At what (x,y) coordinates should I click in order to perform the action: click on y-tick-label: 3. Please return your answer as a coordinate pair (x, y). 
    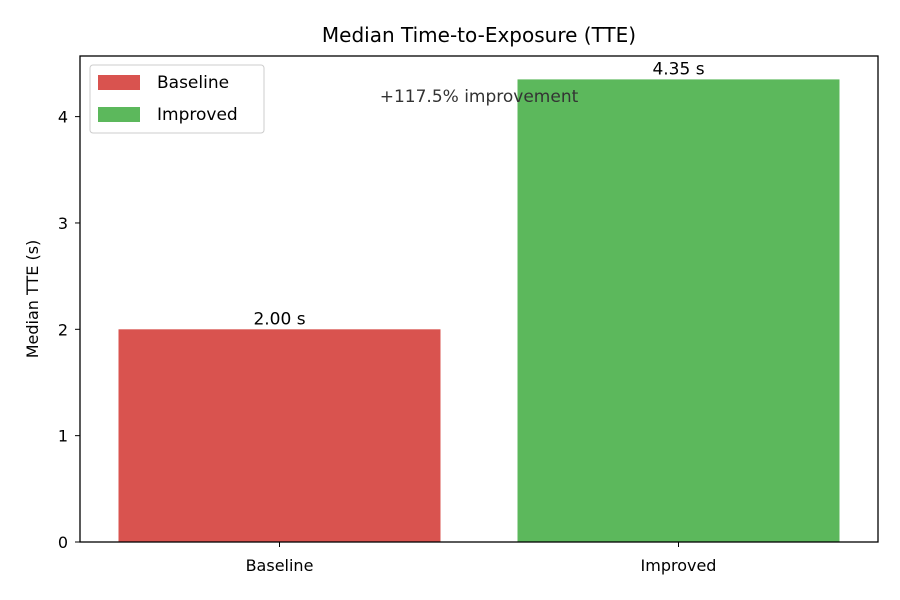
    Looking at the image, I should click on (63, 223).